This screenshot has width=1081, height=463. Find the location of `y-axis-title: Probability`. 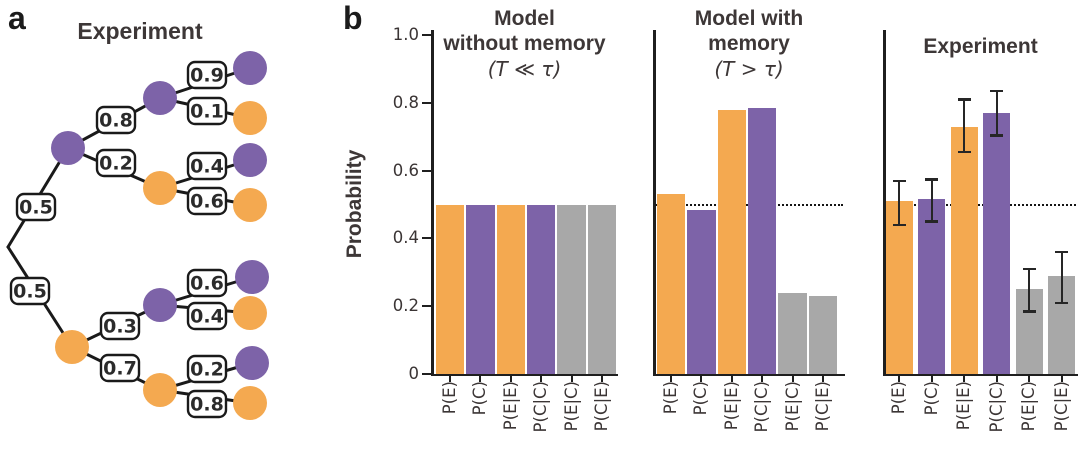

y-axis-title: Probability is located at coordinates (354, 204).